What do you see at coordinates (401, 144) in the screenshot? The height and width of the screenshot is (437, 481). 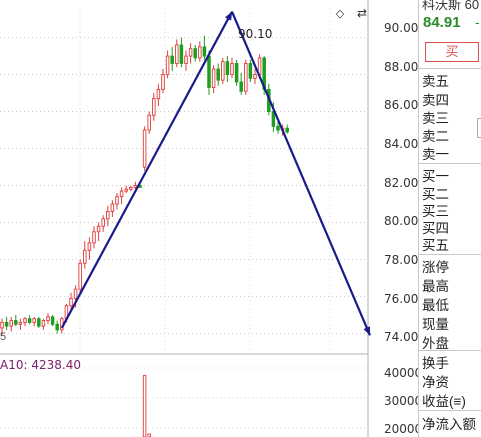 I see `price-tick: 84.00` at bounding box center [401, 144].